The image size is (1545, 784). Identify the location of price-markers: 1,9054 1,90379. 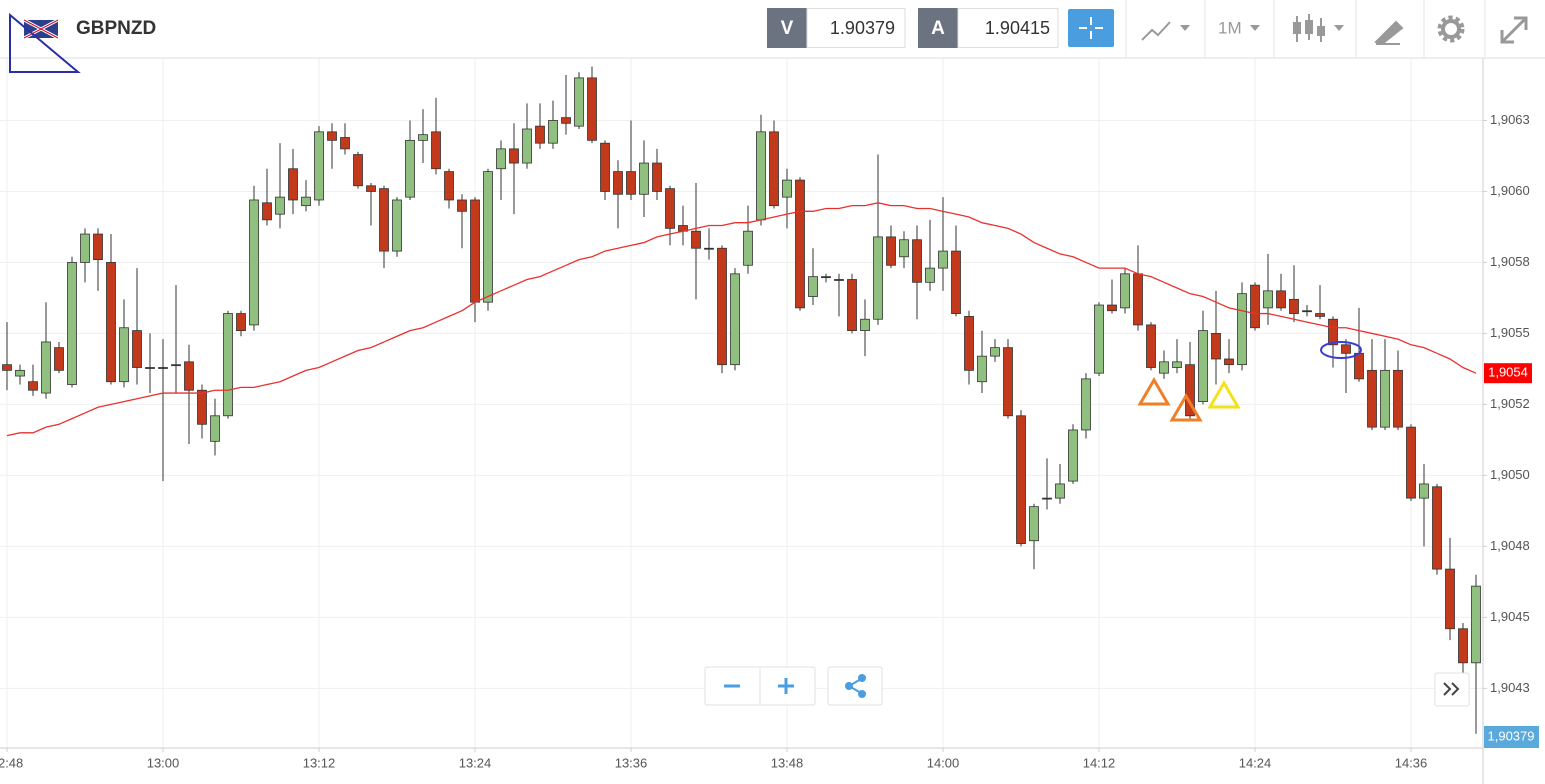
(1511, 555).